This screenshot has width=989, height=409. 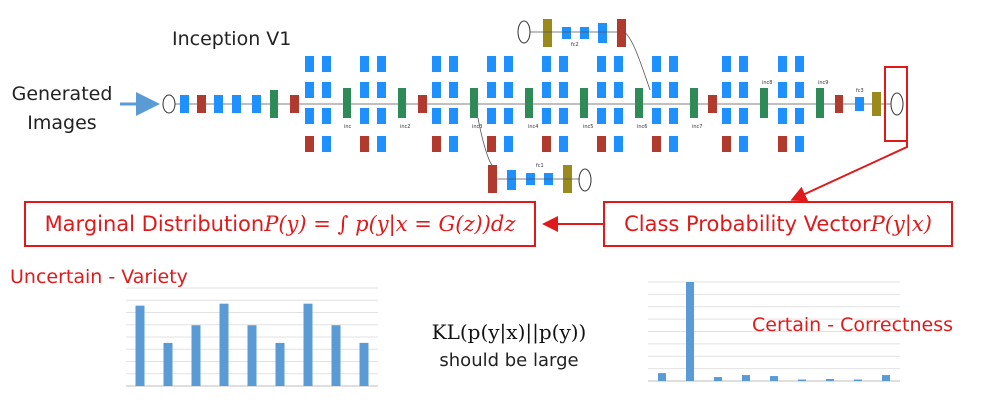 What do you see at coordinates (390, 224) in the screenshot?
I see `marginal-formula: P(y) = ∫ p(y|x = G(z))dz` at bounding box center [390, 224].